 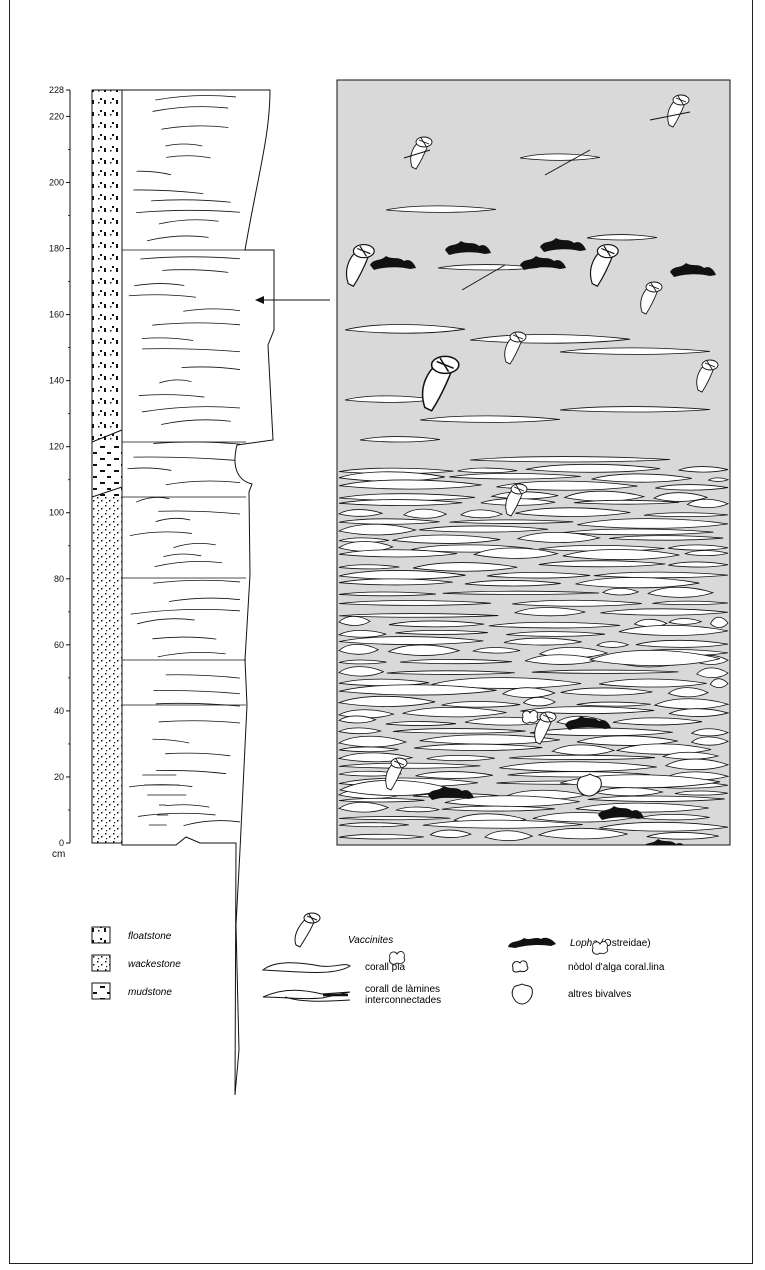 What do you see at coordinates (567, 162) in the screenshot?
I see `fracture-line` at bounding box center [567, 162].